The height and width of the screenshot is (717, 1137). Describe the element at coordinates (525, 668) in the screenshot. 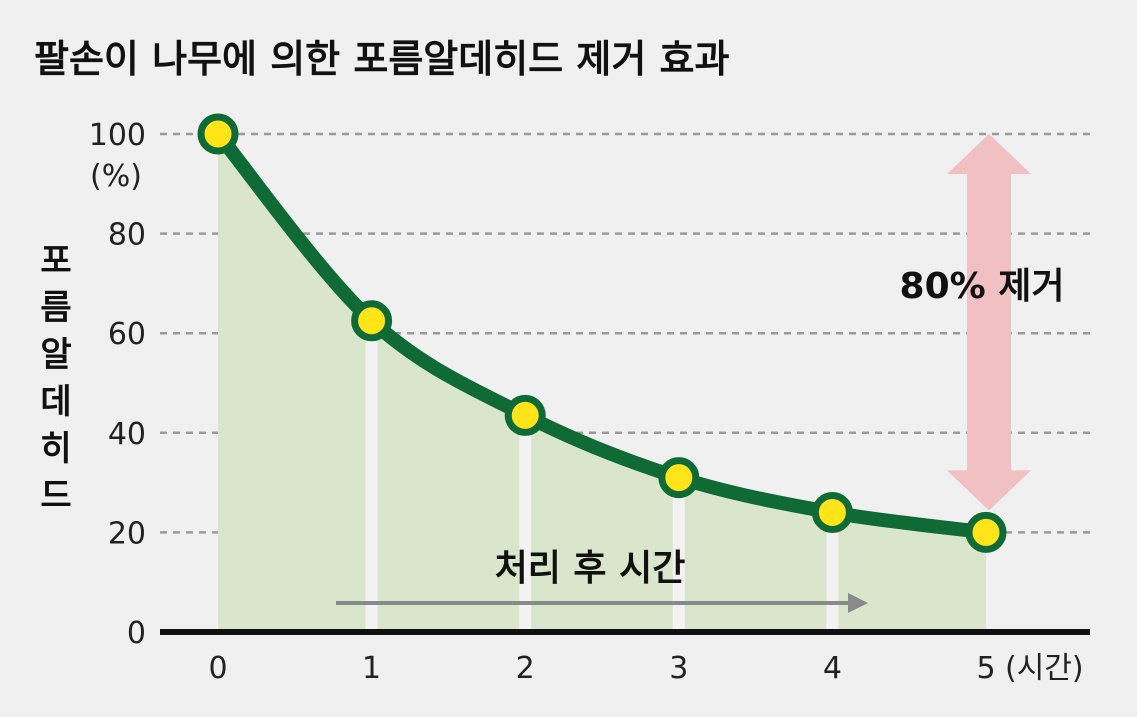

I see `x-tick-2: 2` at that location.